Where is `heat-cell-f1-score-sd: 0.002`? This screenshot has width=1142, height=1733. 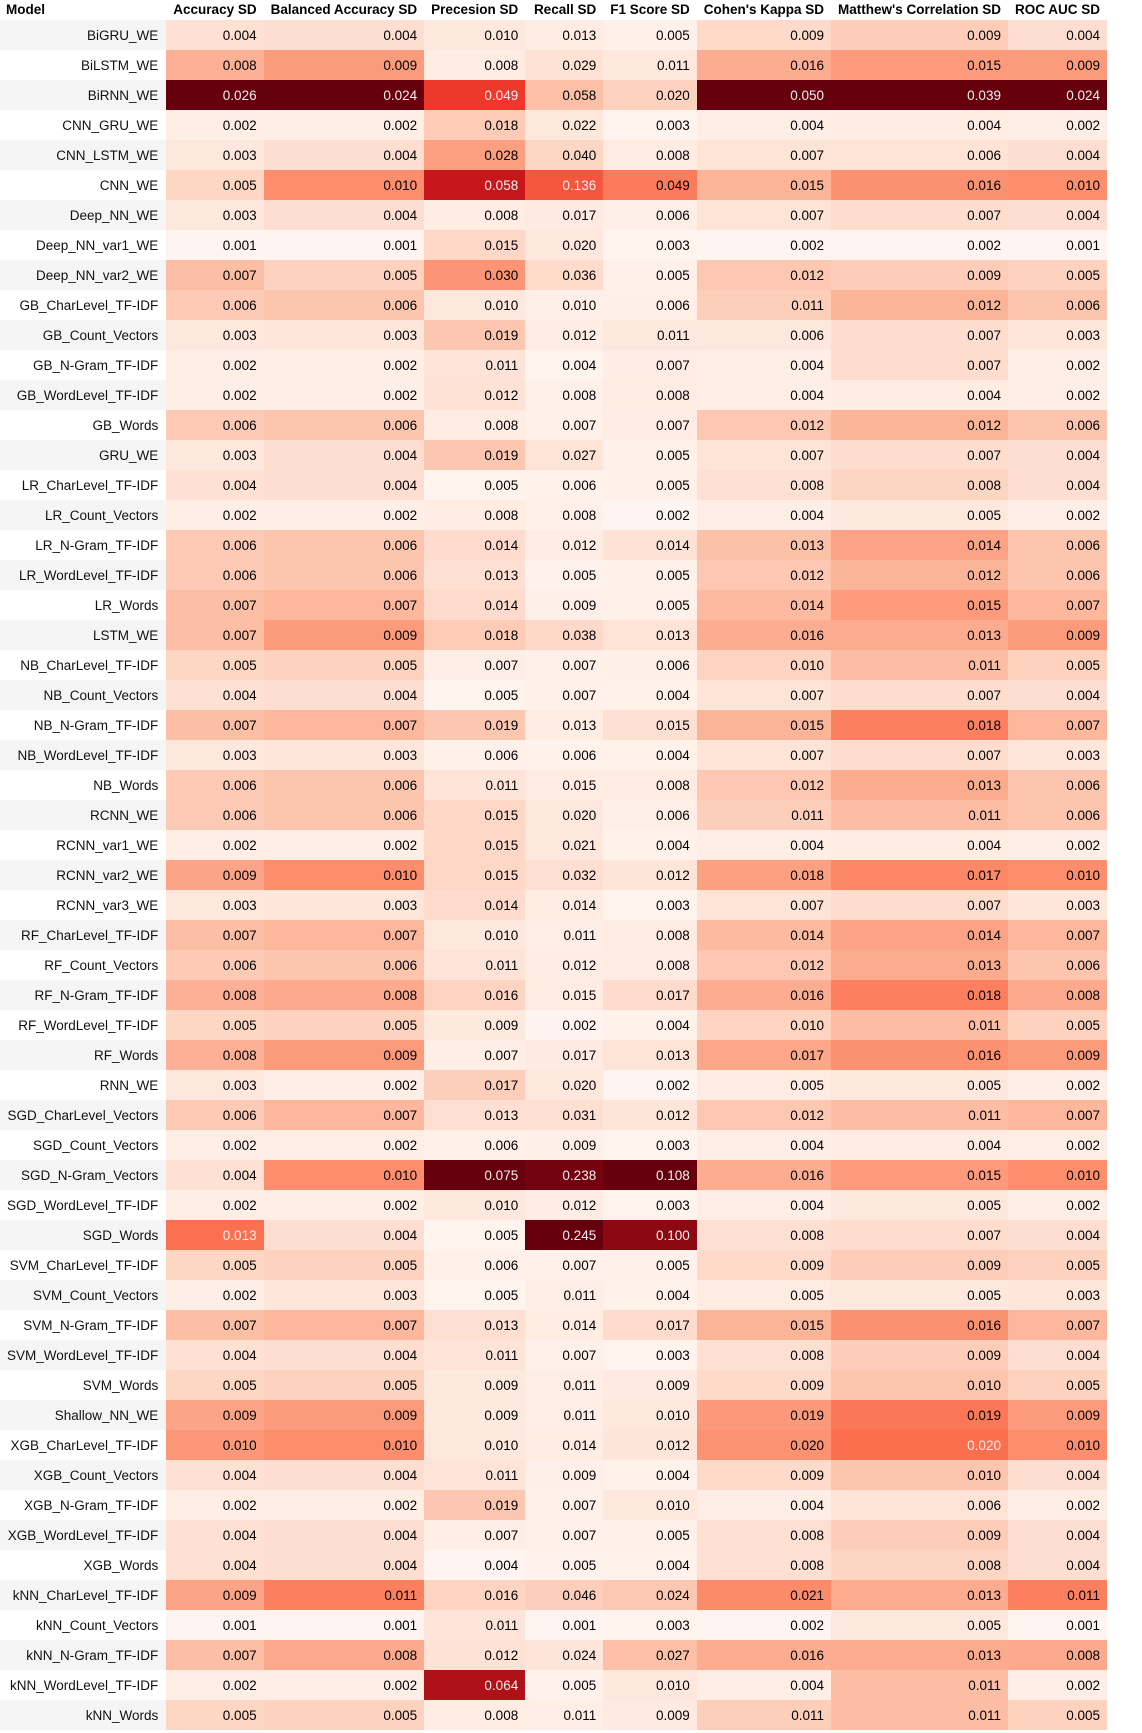
heat-cell-f1-score-sd: 0.002 is located at coordinates (650, 515).